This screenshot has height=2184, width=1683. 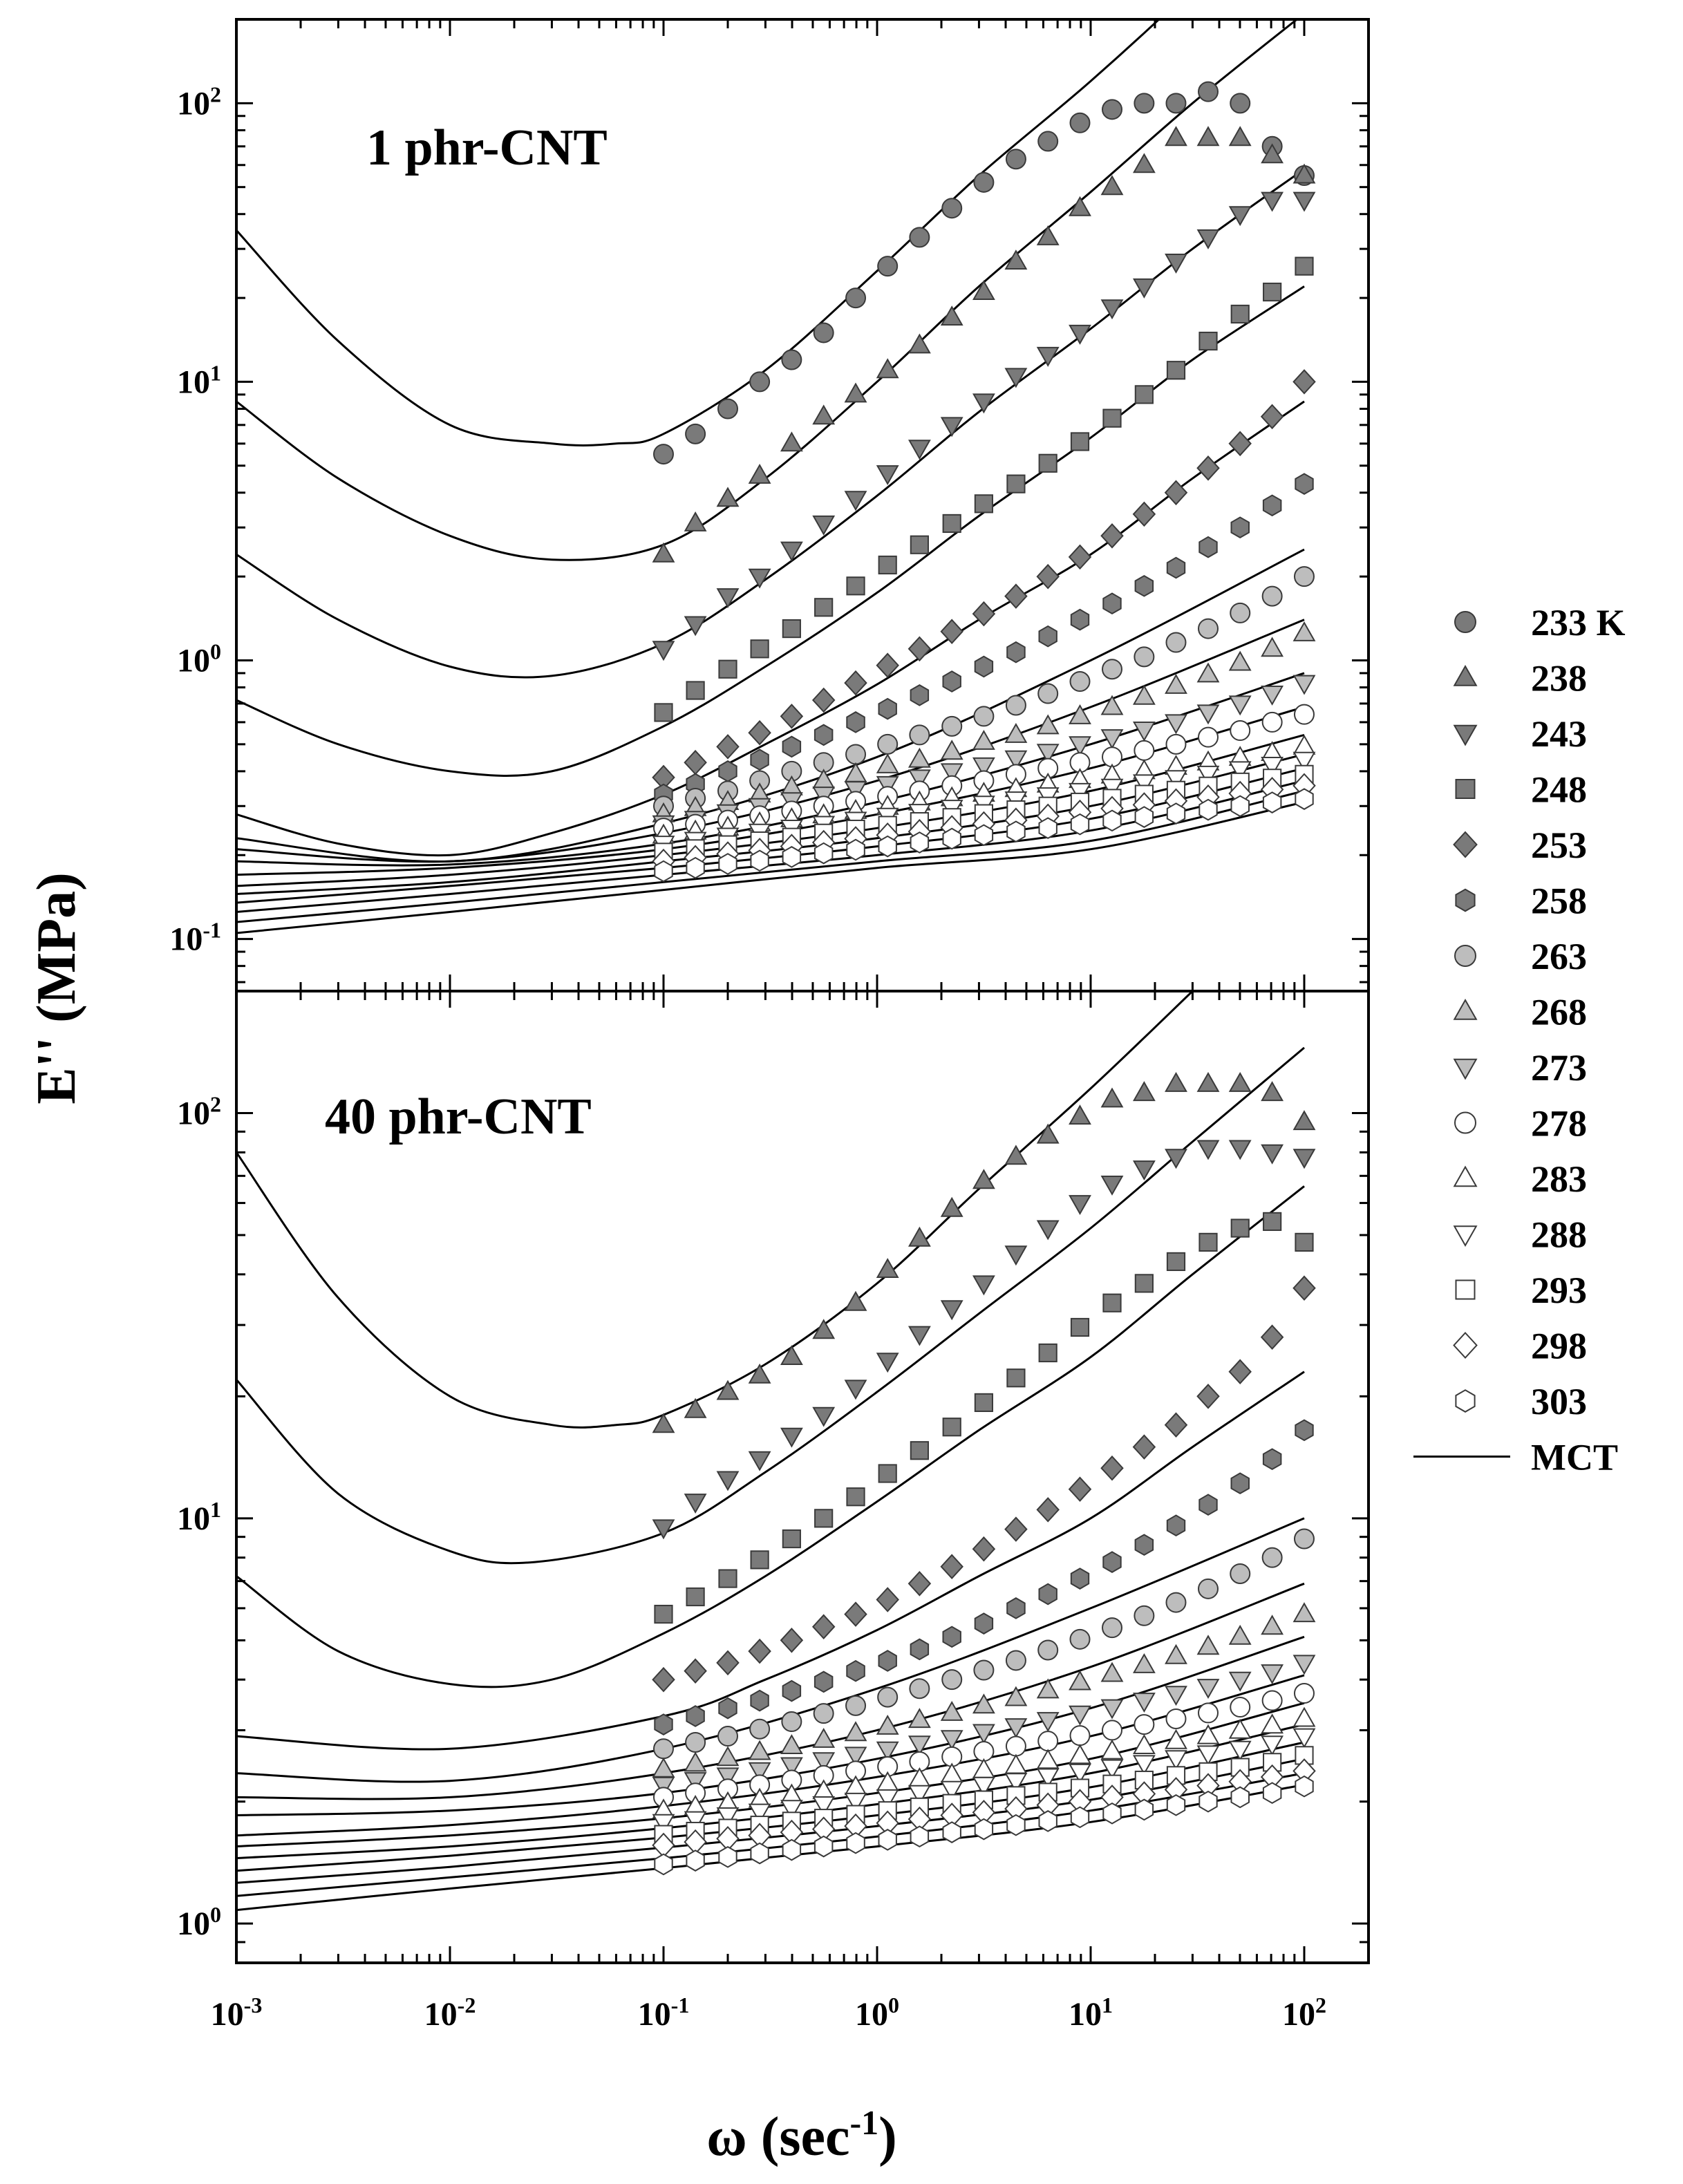 I want to click on legend-label: 283, so click(x=1559, y=1179).